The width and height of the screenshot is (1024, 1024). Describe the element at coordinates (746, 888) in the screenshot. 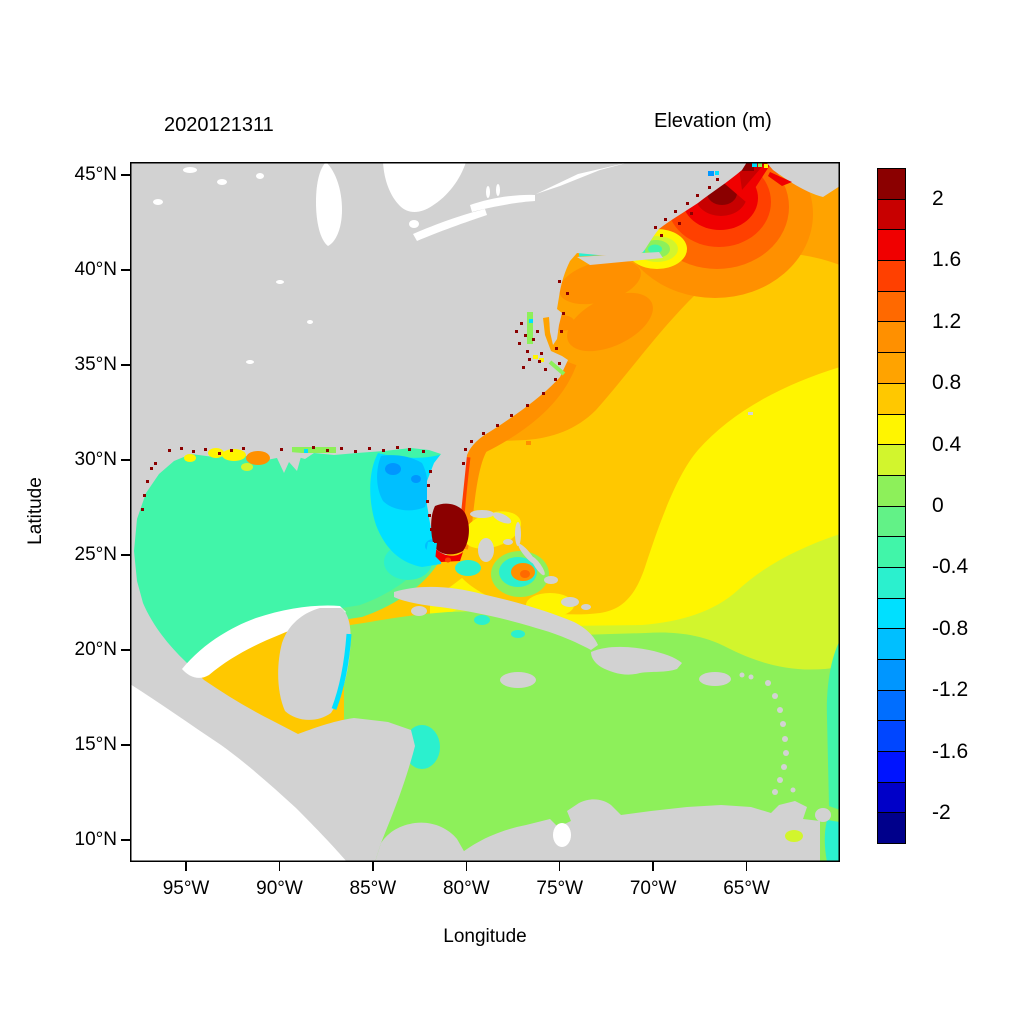

I see `x-axis-tick-label: 65°W` at that location.